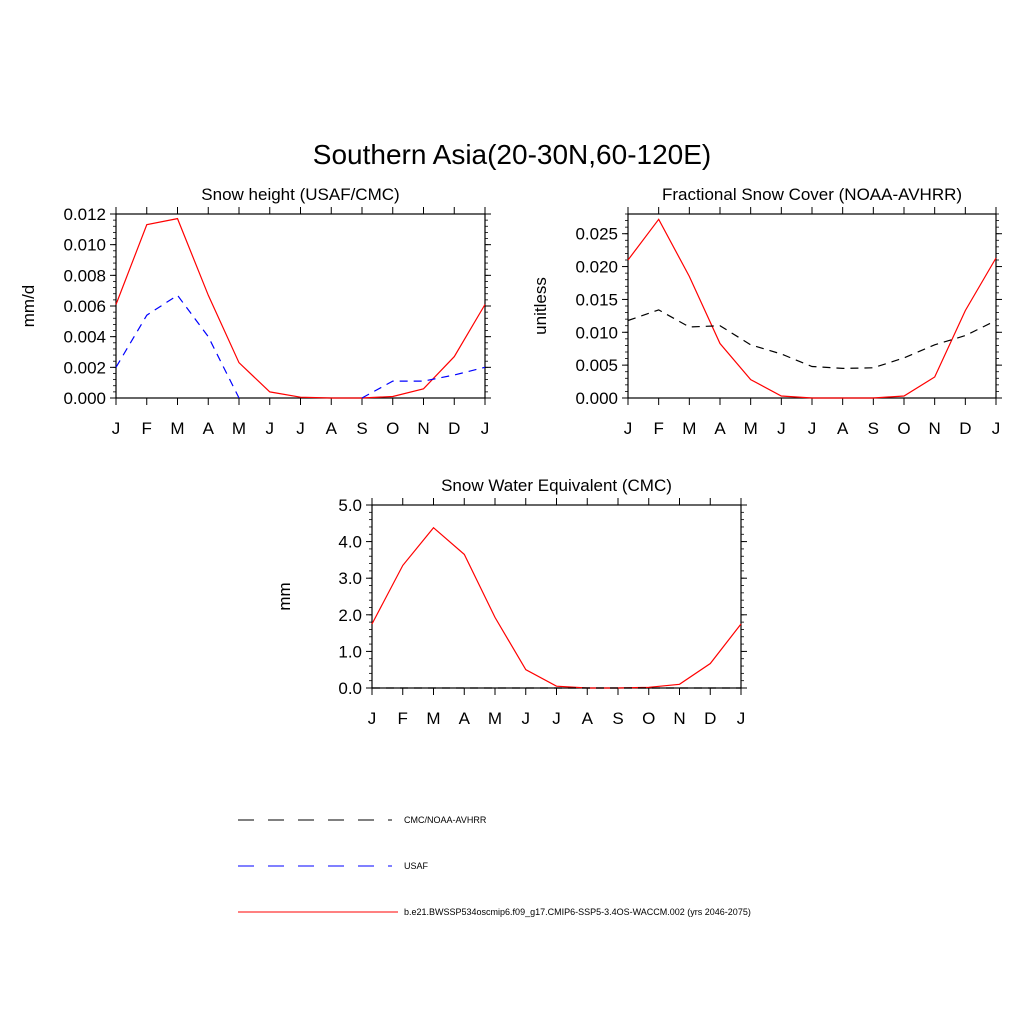 This screenshot has height=1024, width=1024. I want to click on y-tick-label: 0.0, so click(350, 688).